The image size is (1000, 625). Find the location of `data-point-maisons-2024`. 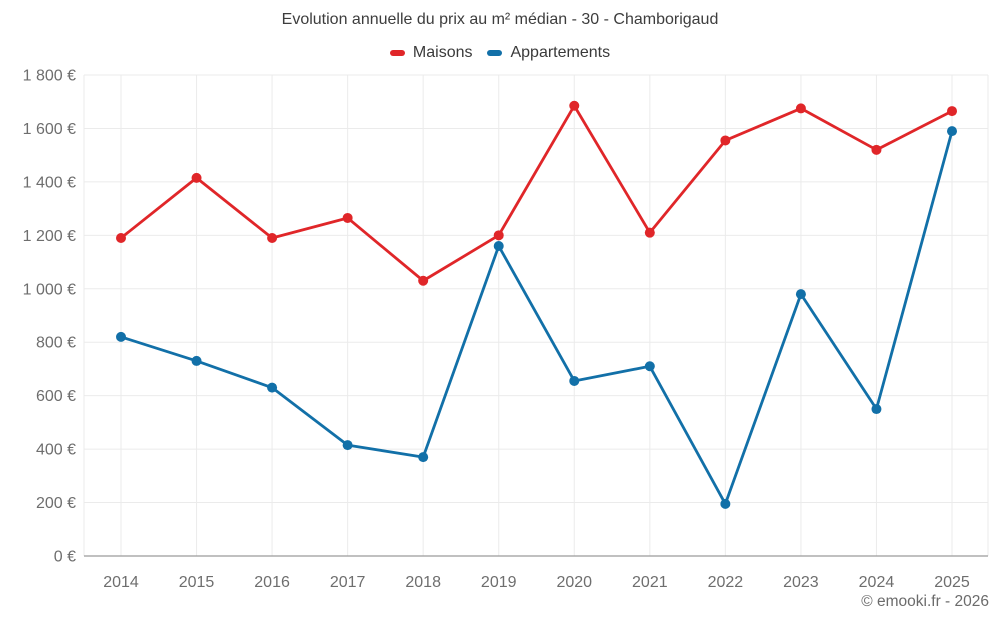

data-point-maisons-2024 is located at coordinates (876, 149).